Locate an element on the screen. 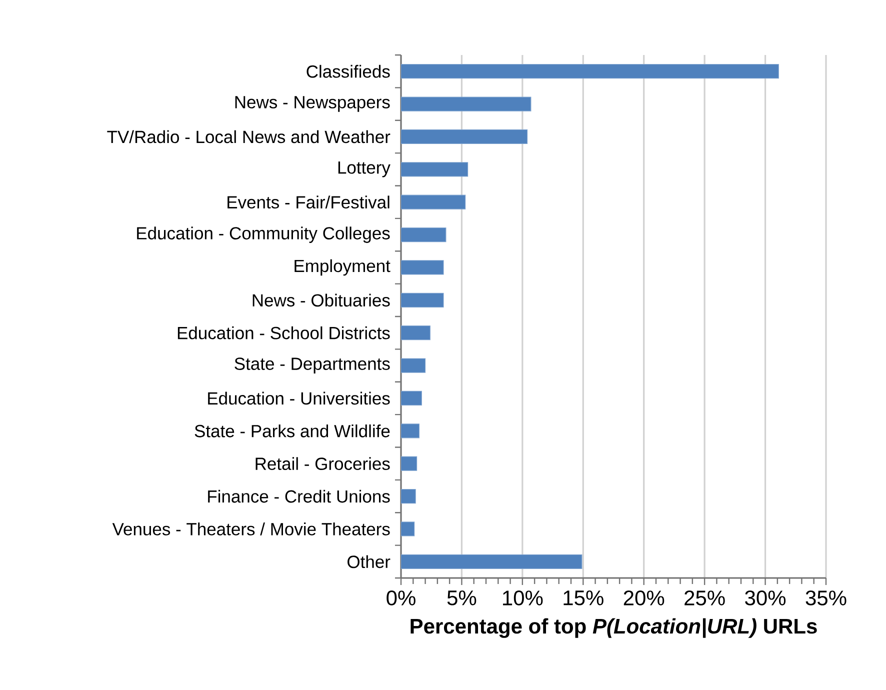 This screenshot has width=886, height=690. y-tick-label: Events - Fair/Festival is located at coordinates (309, 202).